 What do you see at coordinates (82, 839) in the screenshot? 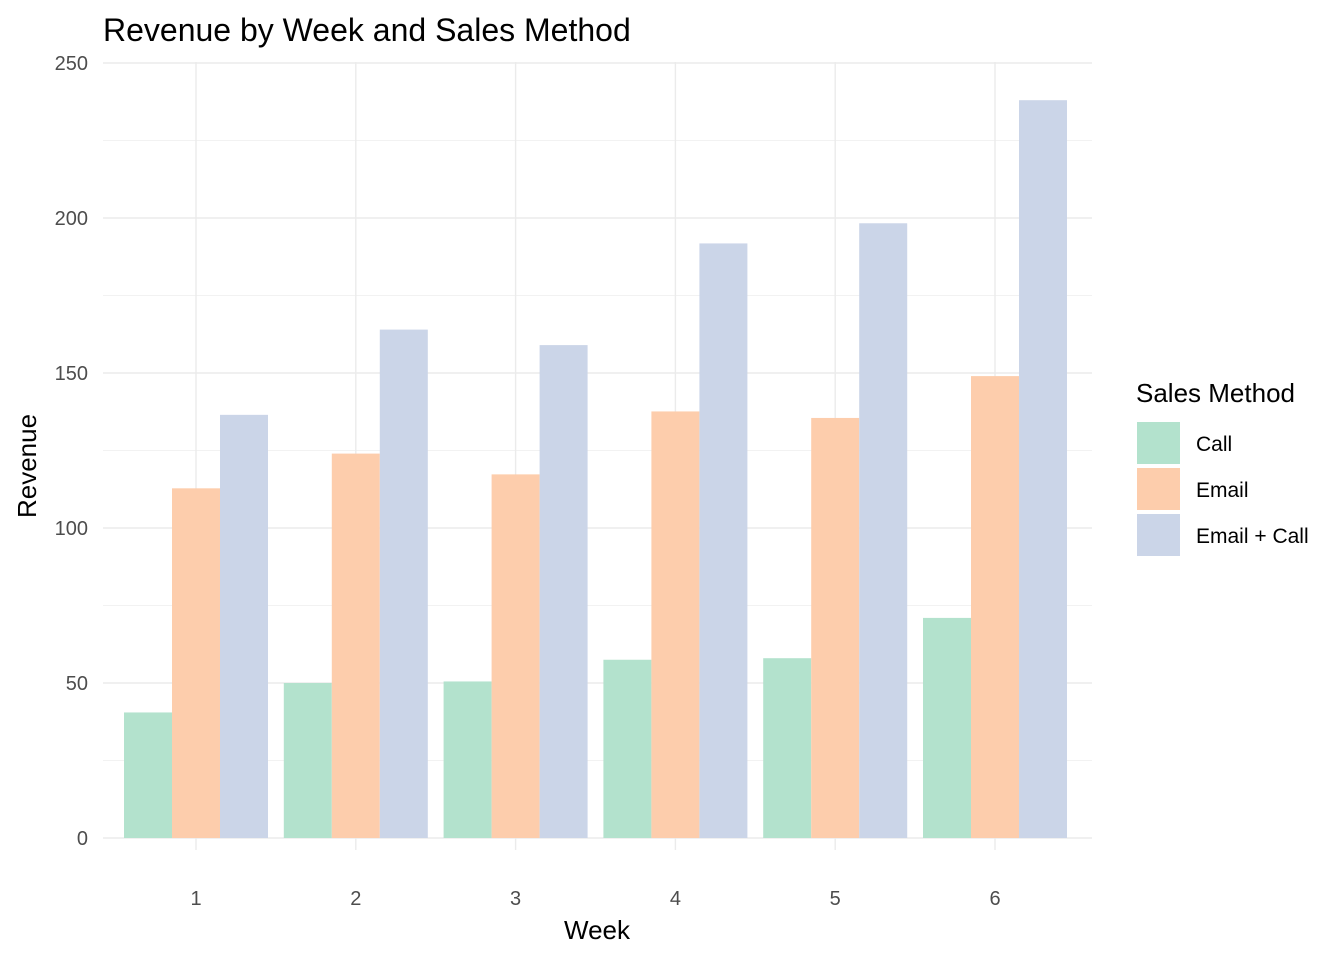
I see `y-tick-label: 0` at bounding box center [82, 839].